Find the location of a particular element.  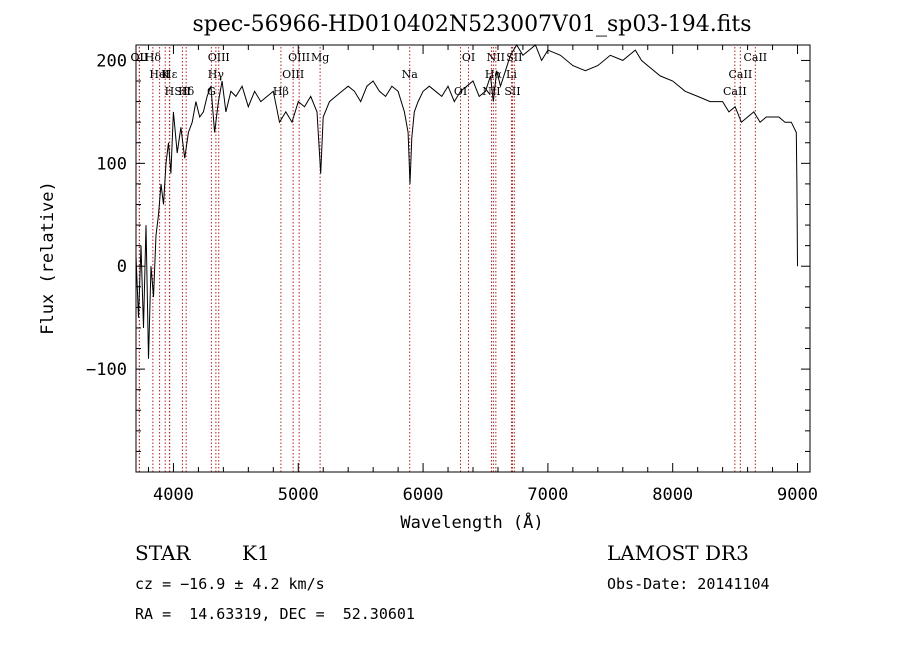

line-label: Mg is located at coordinates (320, 57).